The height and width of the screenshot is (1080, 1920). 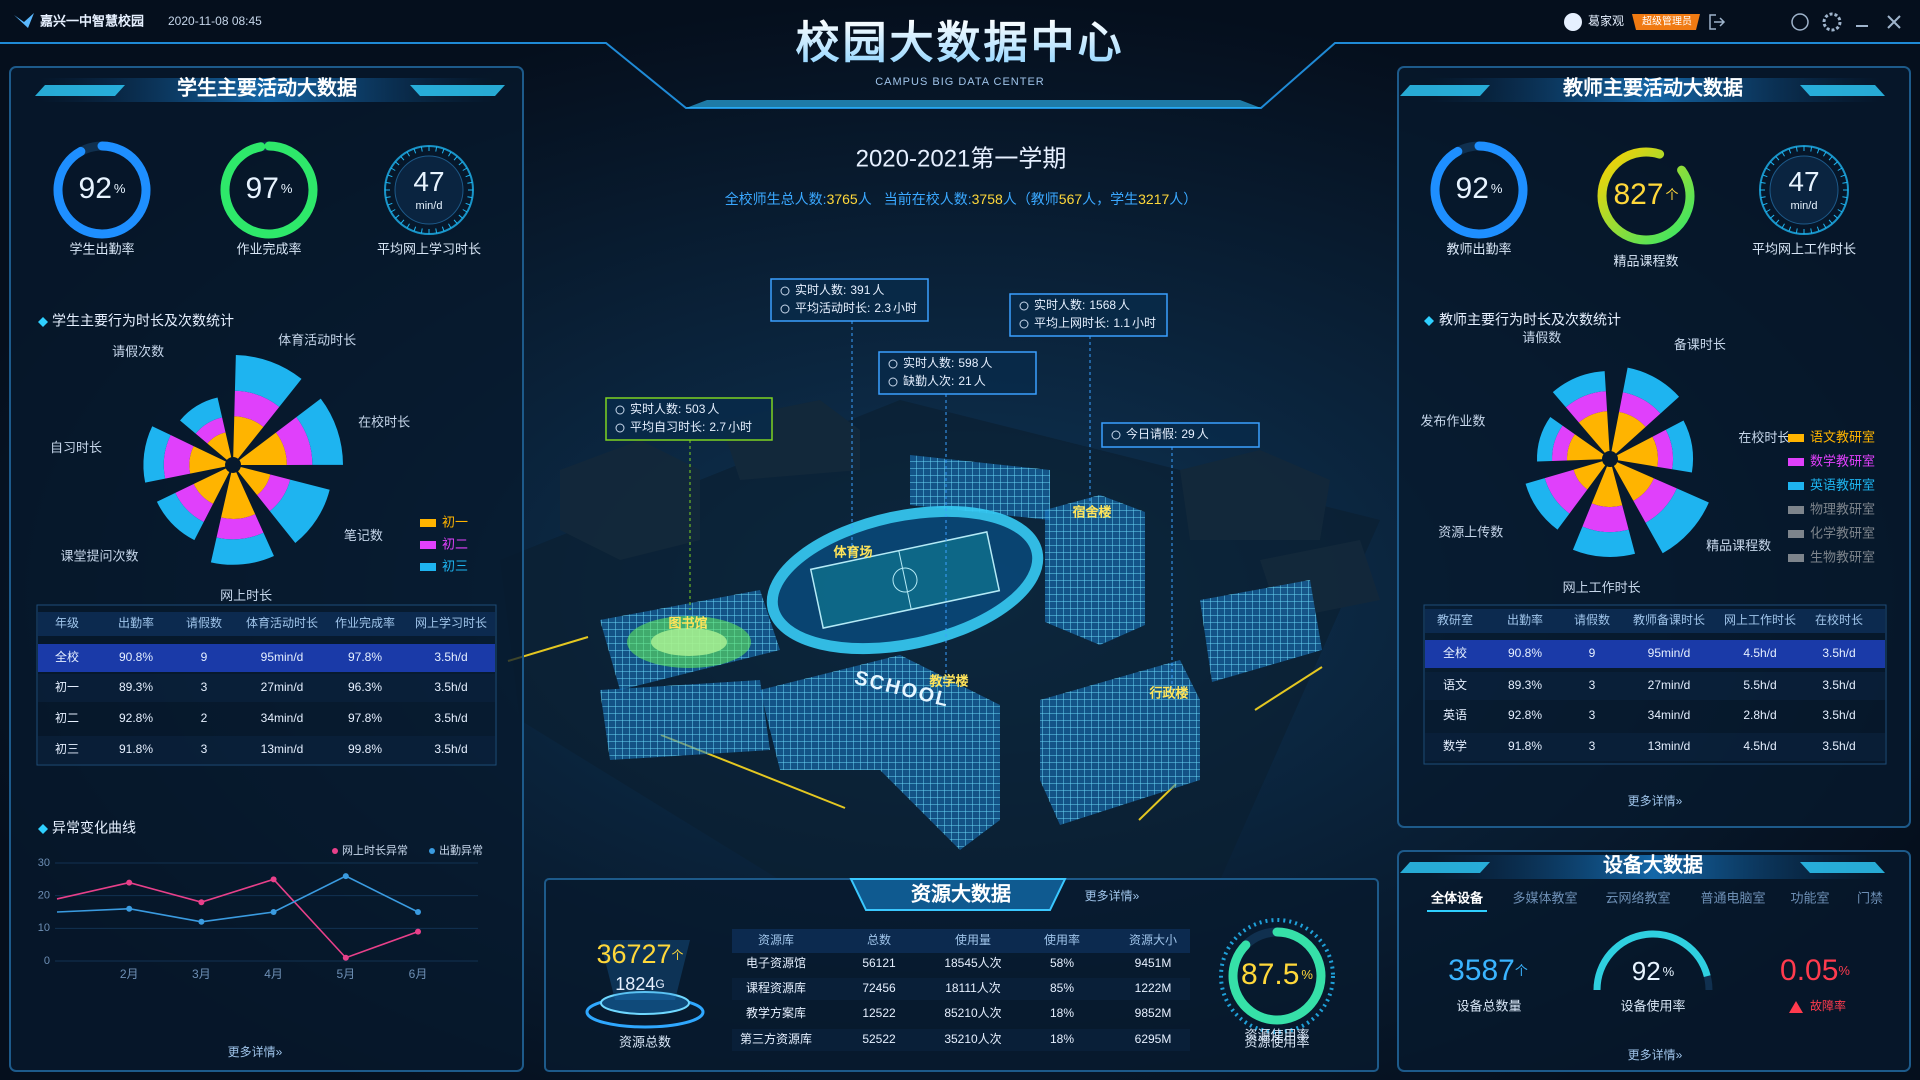 What do you see at coordinates (418, 974) in the screenshot?
I see `x-tick-label: 6月` at bounding box center [418, 974].